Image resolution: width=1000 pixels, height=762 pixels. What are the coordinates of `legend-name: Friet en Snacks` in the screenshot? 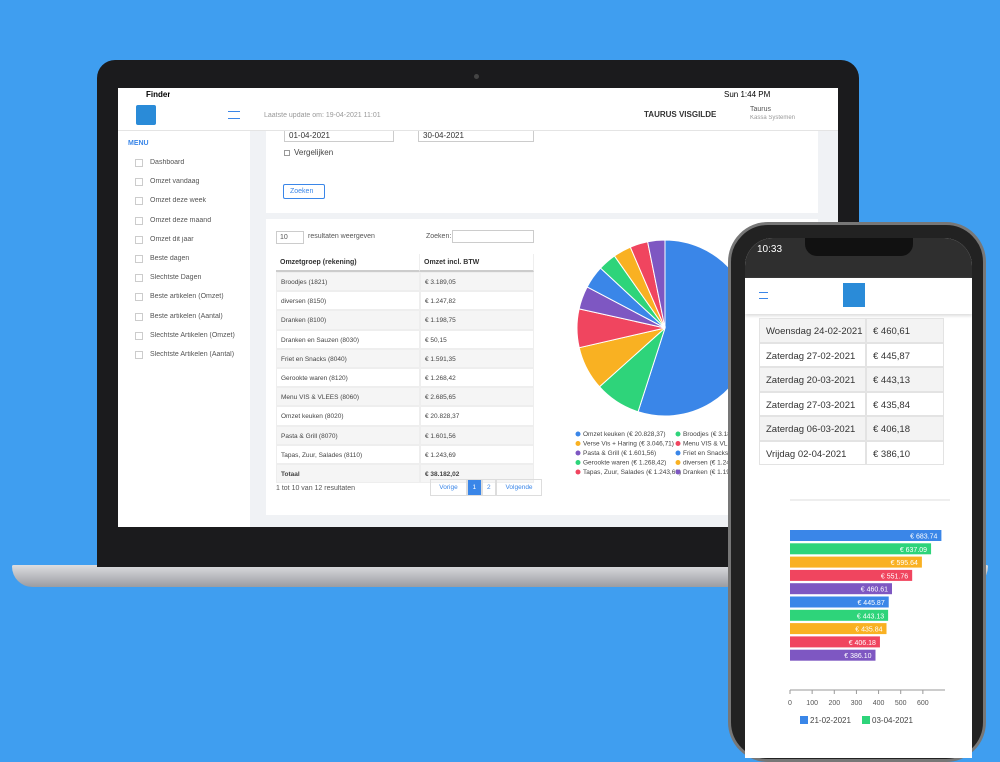 It's located at (706, 453).